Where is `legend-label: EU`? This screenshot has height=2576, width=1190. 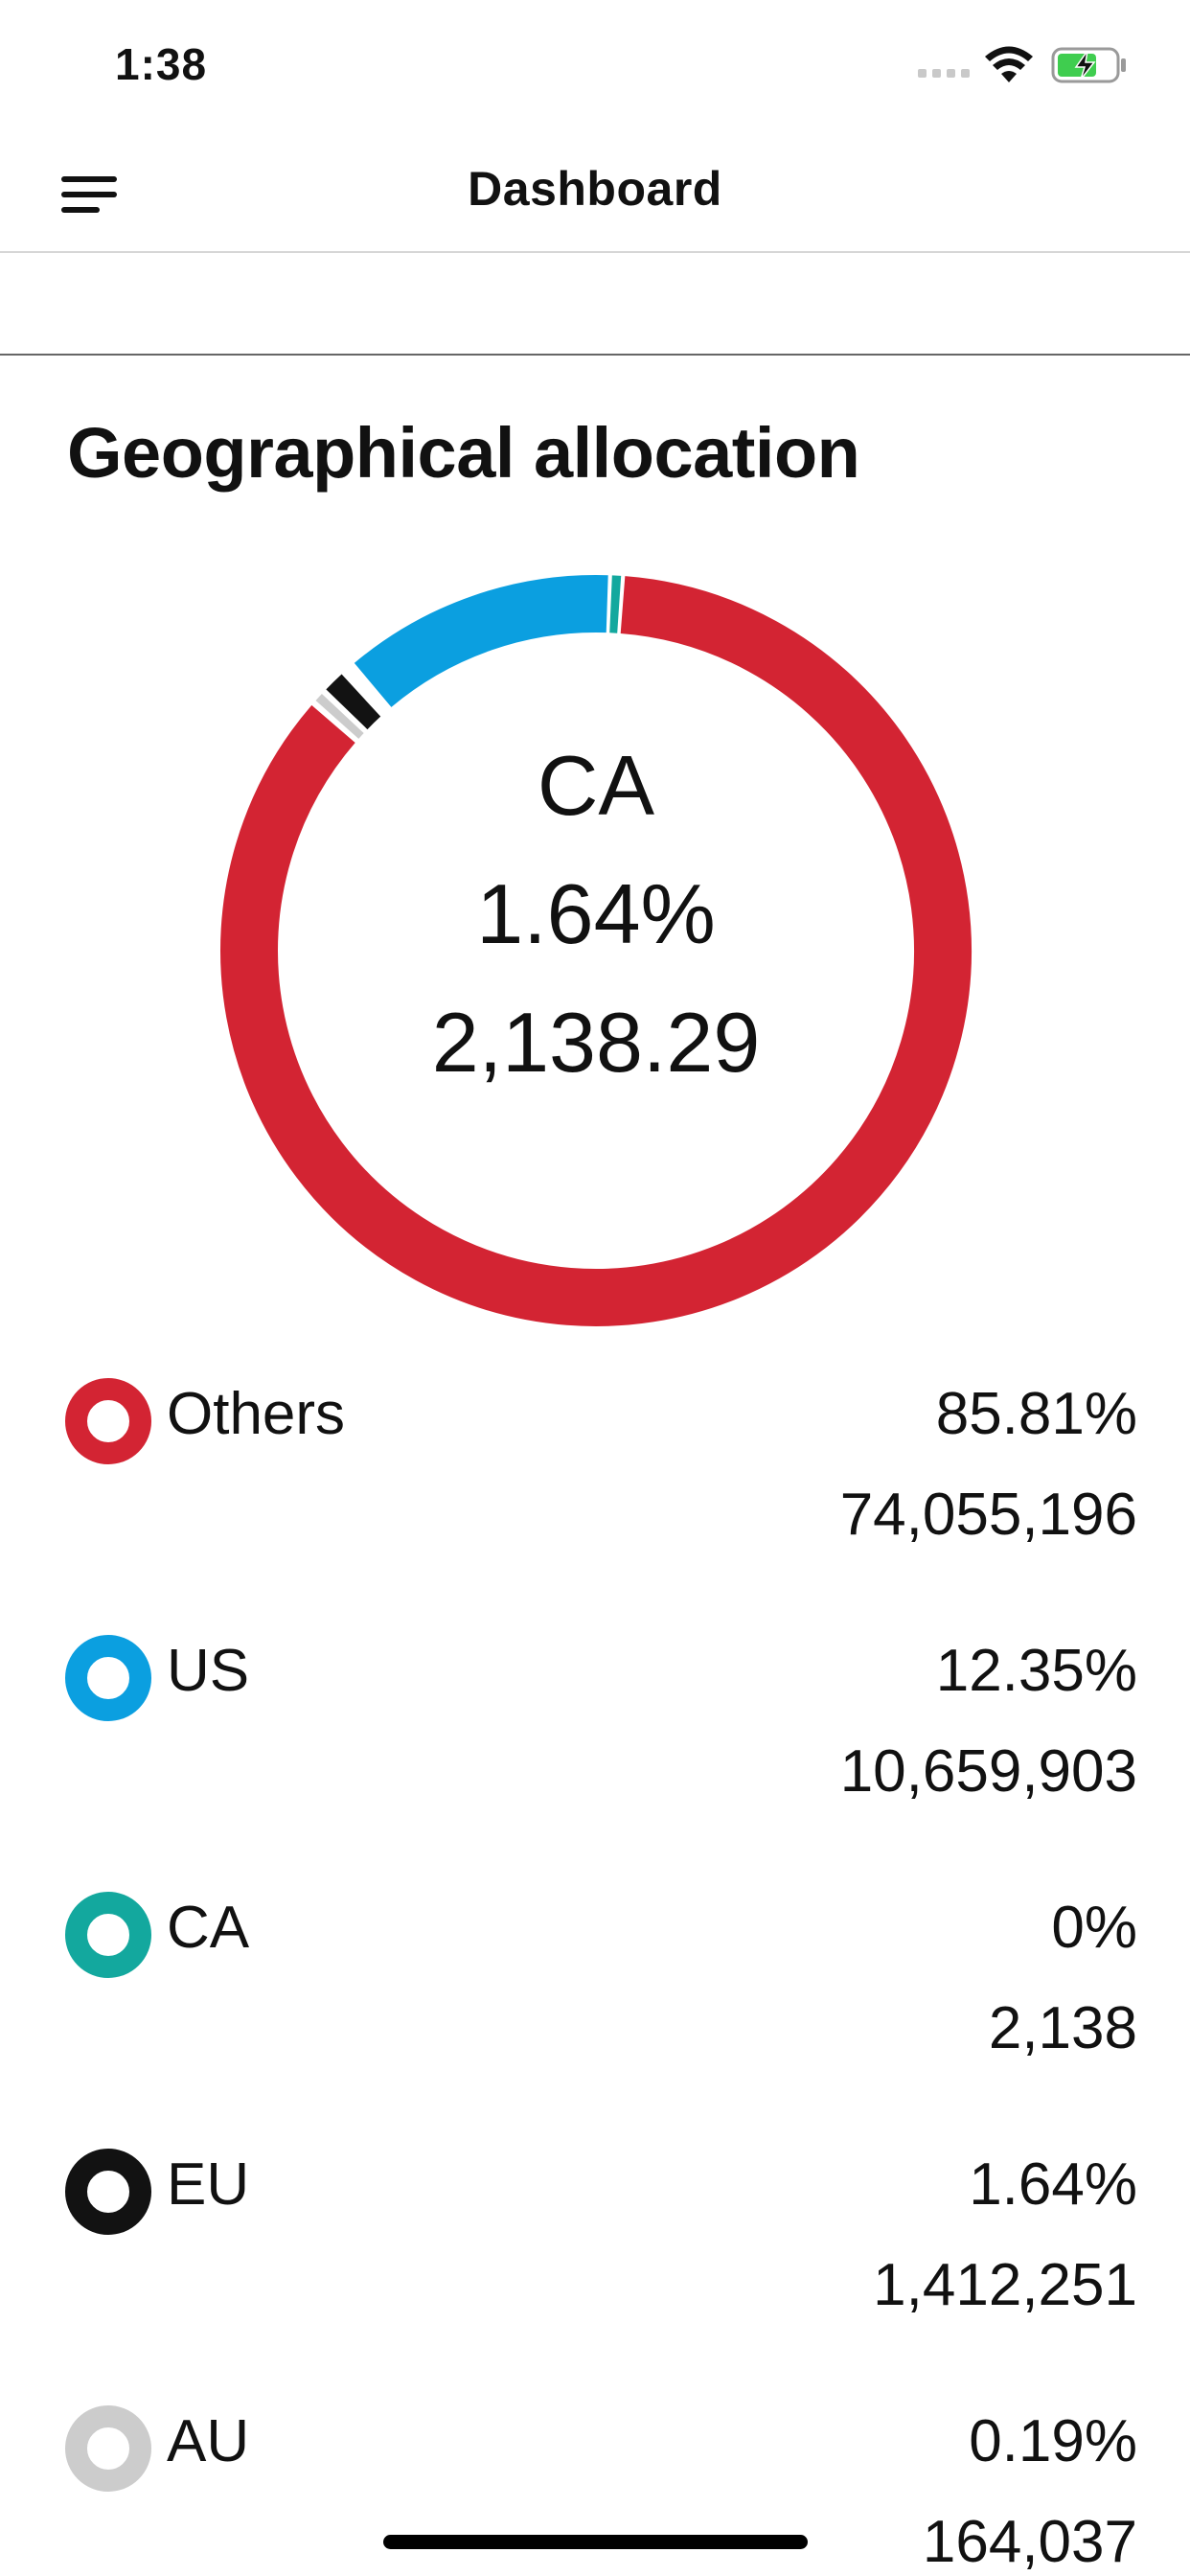
legend-label: EU is located at coordinates (209, 2184).